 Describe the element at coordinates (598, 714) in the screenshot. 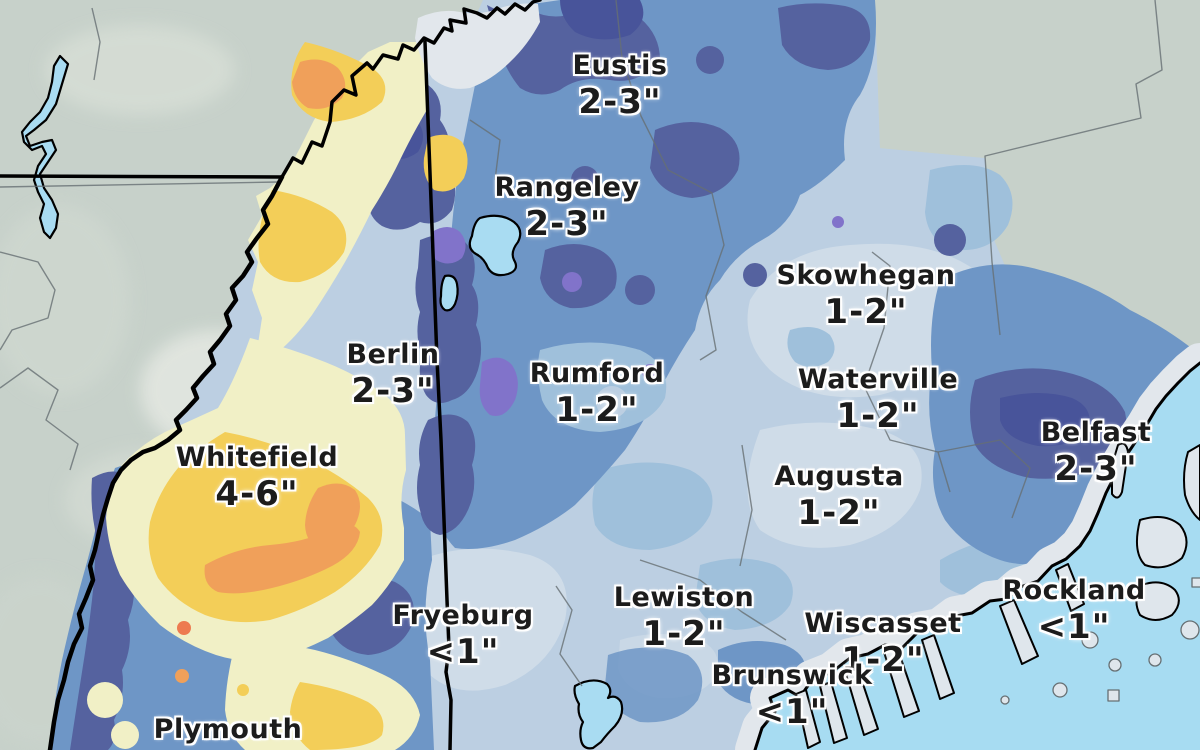

I see `sebago-lake` at that location.